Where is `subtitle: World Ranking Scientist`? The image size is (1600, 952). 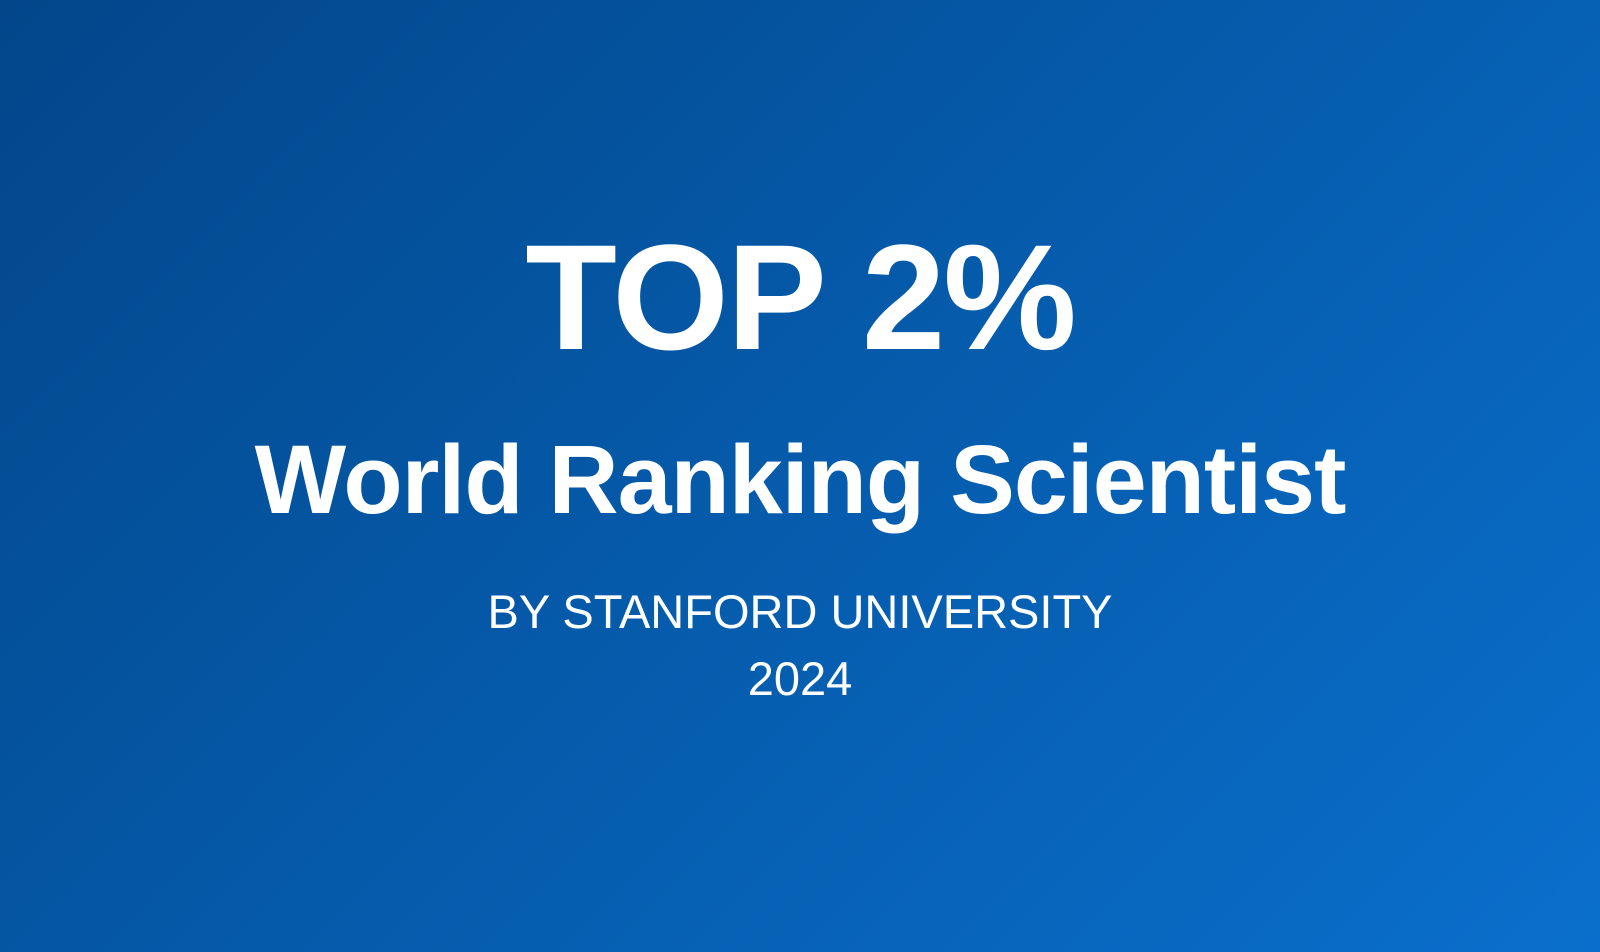 subtitle: World Ranking Scientist is located at coordinates (800, 479).